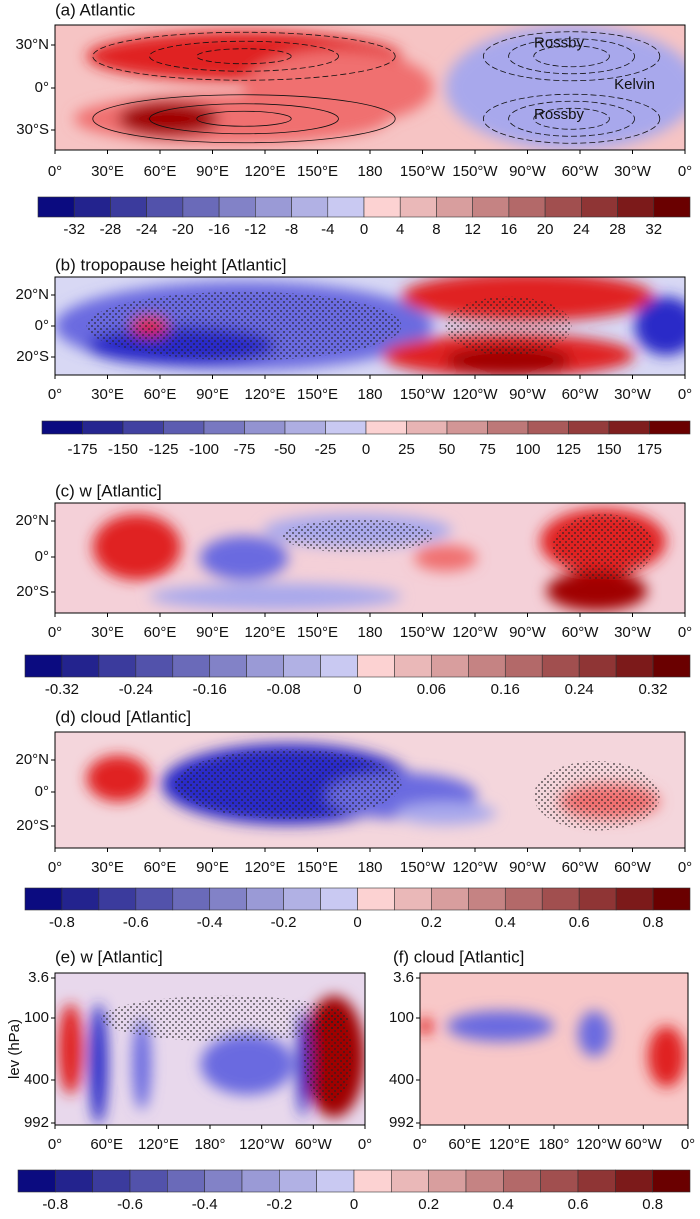 This screenshot has width=700, height=1219. Describe the element at coordinates (74, 229) in the screenshot. I see `colorbar-label: -32` at that location.